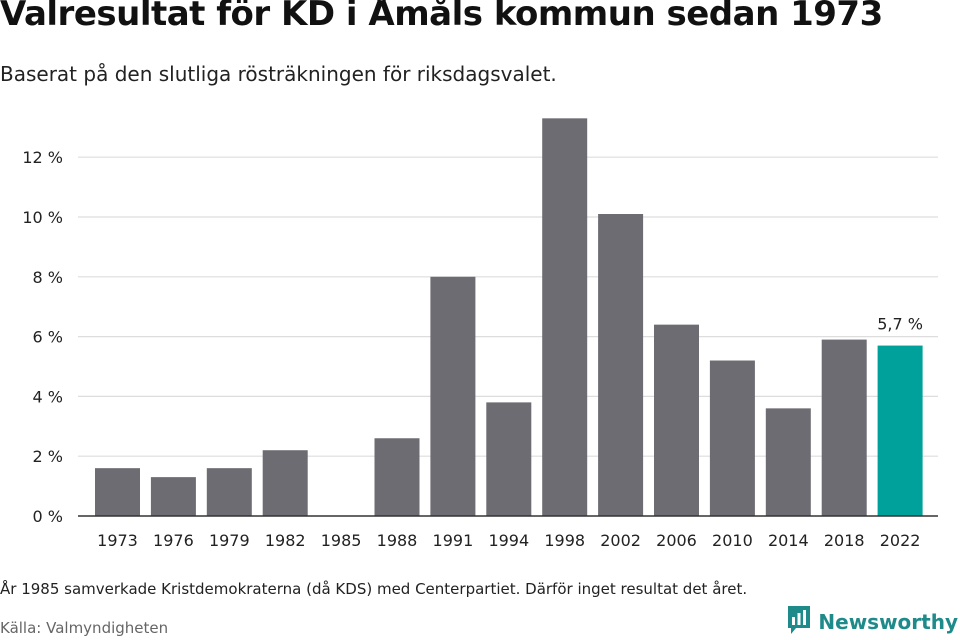  Describe the element at coordinates (732, 540) in the screenshot. I see `x-tick-label: 2010` at that location.